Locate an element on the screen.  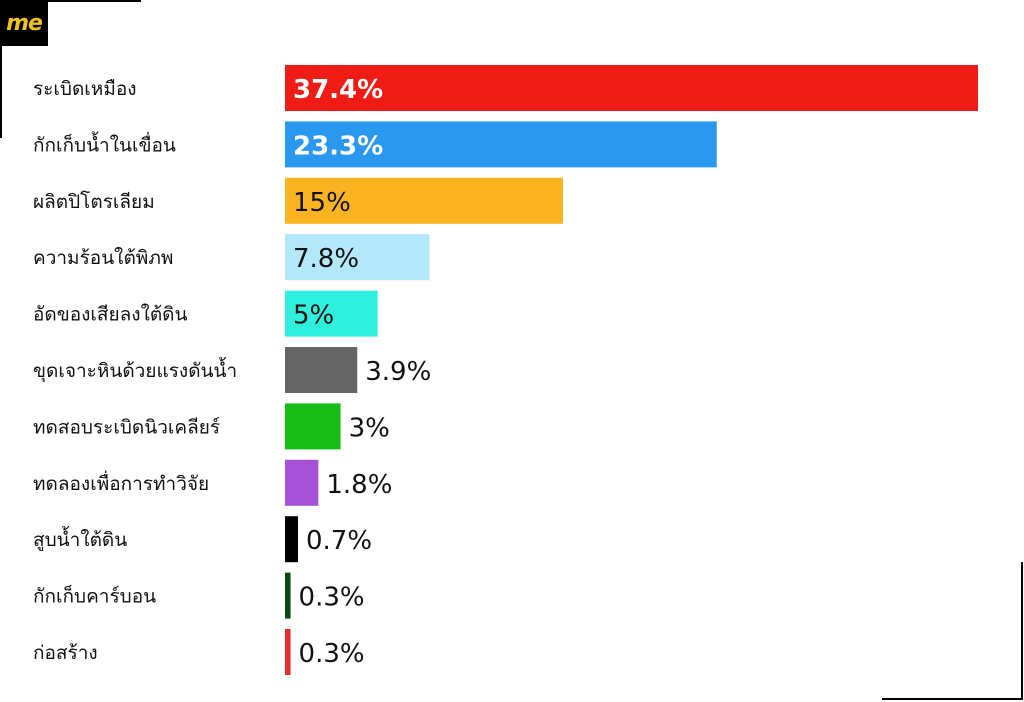
frame-left-line is located at coordinates (1, 92).